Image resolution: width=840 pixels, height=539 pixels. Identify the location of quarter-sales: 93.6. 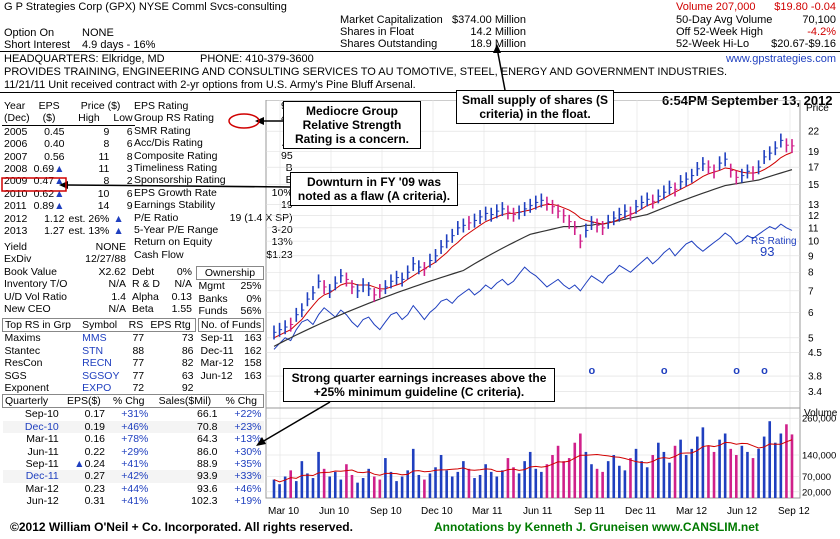
(207, 488).